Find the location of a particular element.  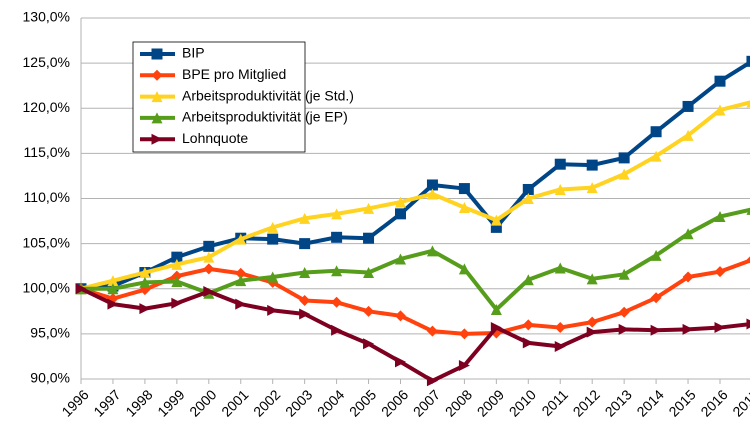

y-tick-label: 130,0% is located at coordinates (46, 17).